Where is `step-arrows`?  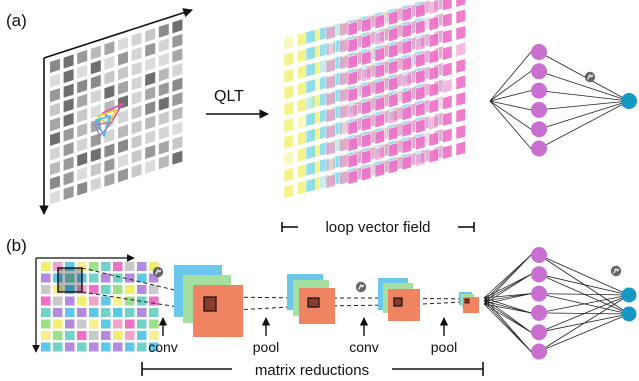 step-arrows is located at coordinates (303, 326).